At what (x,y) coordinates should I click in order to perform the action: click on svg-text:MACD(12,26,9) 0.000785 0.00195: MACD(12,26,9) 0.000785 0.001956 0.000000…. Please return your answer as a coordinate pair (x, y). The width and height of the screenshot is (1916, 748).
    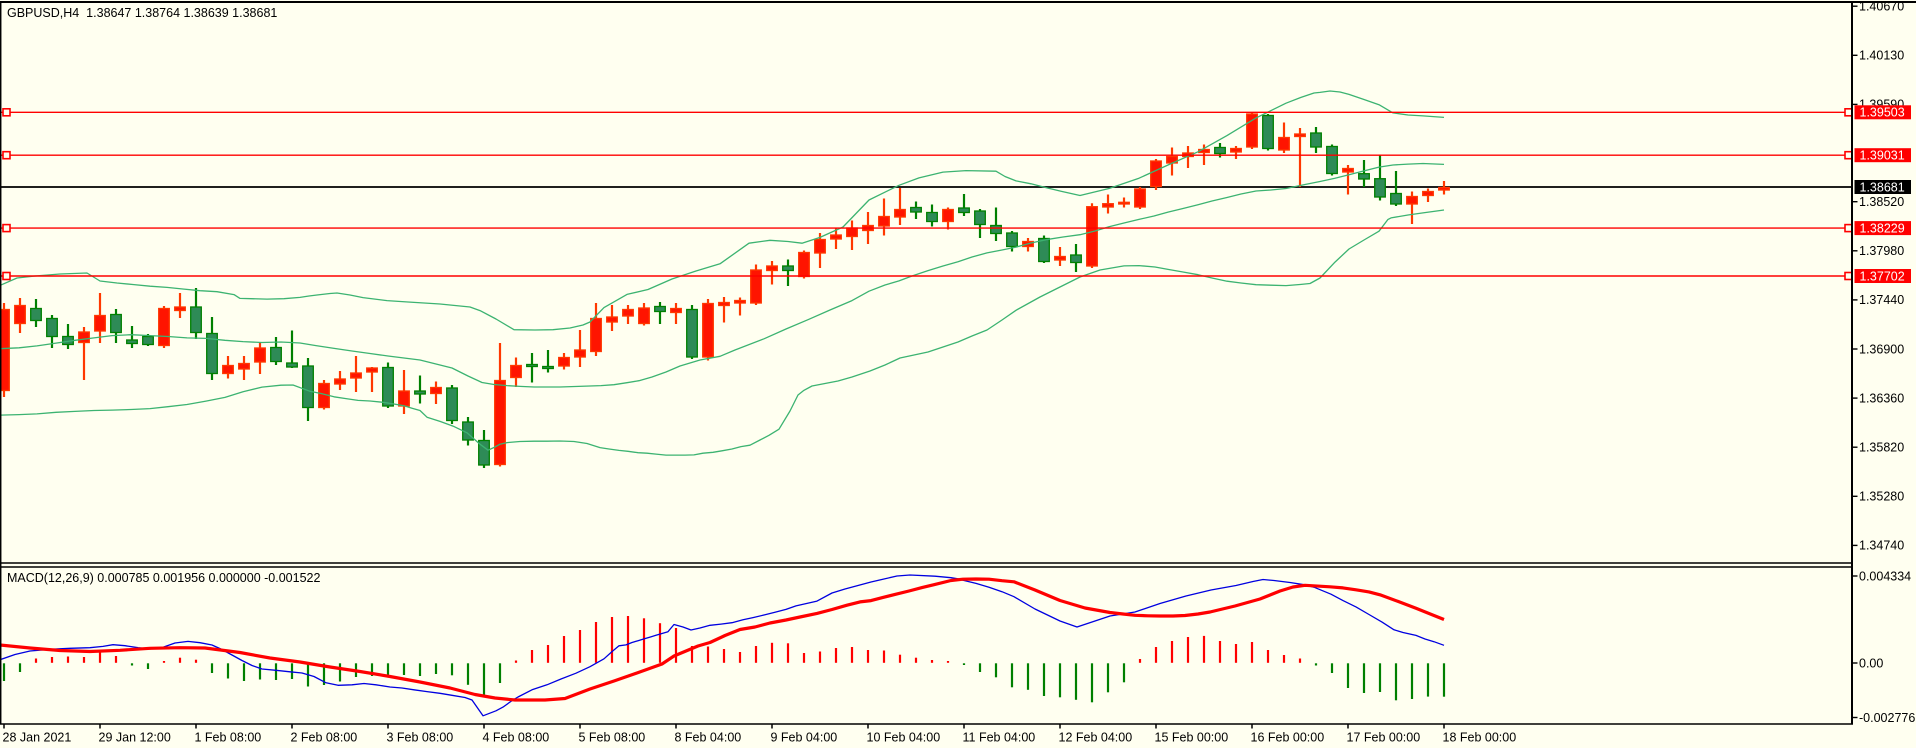
    Looking at the image, I should click on (163, 578).